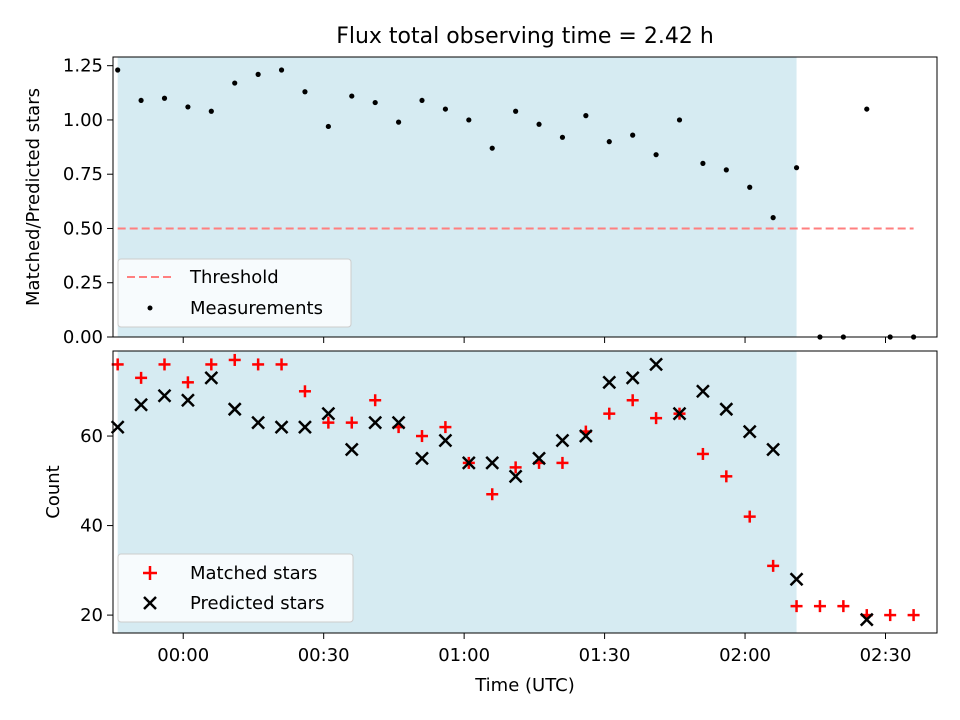 This screenshot has width=960, height=720. Describe the element at coordinates (91, 436) in the screenshot. I see `count-y-tick-label: 60` at that location.